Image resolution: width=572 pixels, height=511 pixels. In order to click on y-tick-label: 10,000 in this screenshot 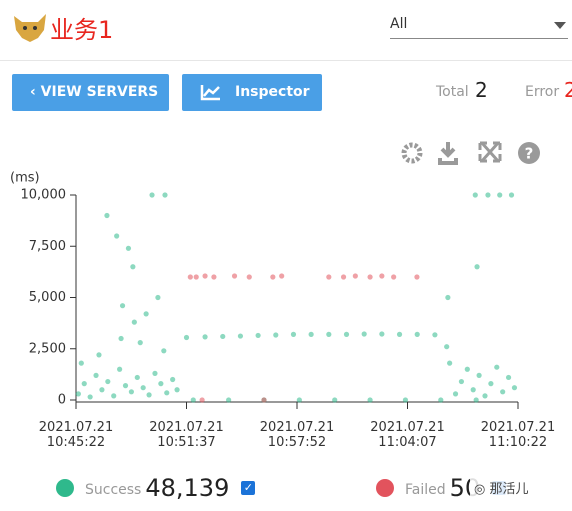, I will do `click(44, 195)`.